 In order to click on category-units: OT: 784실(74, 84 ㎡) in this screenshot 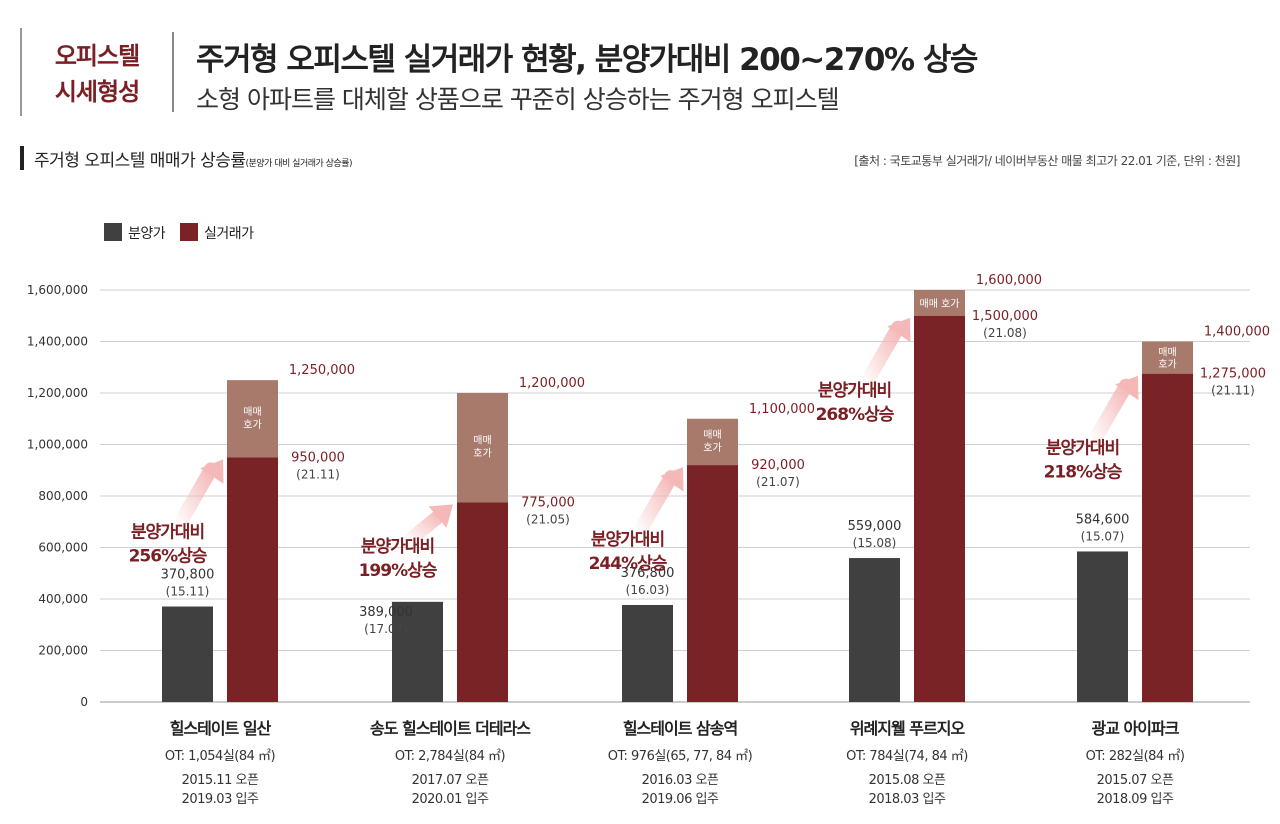, I will do `click(907, 756)`.